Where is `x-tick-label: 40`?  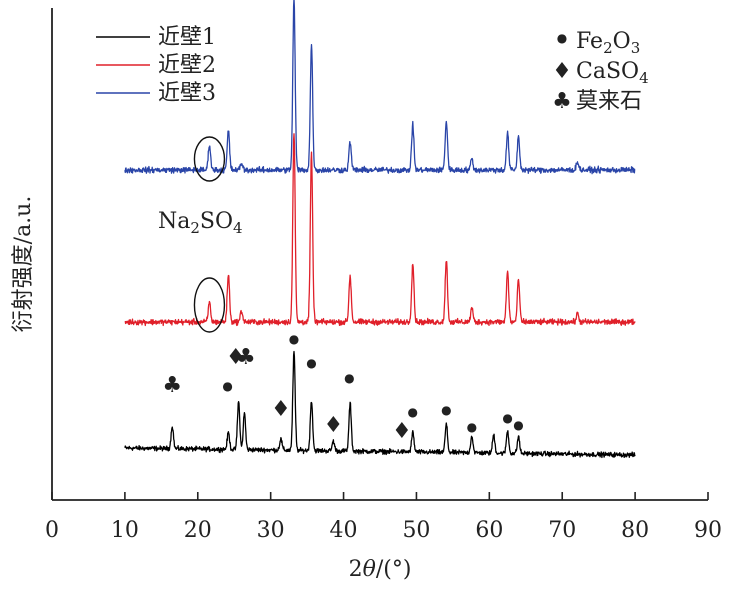 x-tick-label: 40 is located at coordinates (344, 530).